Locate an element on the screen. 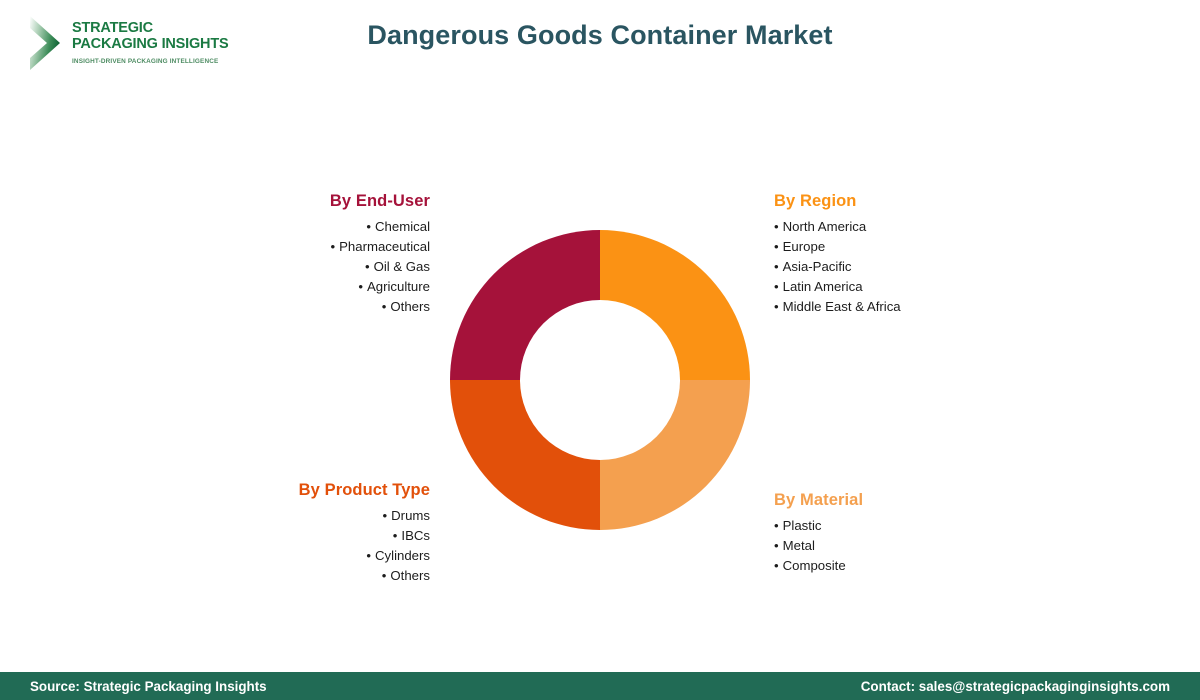  list-item: • Asia-Pacific is located at coordinates (924, 267).